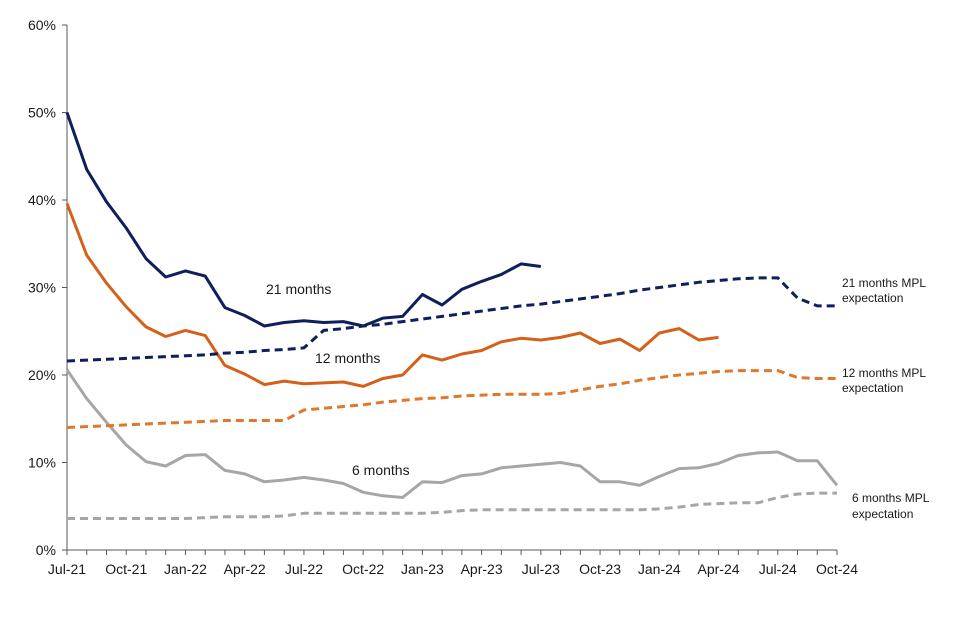 This screenshot has width=960, height=640. Describe the element at coordinates (46, 550) in the screenshot. I see `y-tick-label: 0%` at that location.